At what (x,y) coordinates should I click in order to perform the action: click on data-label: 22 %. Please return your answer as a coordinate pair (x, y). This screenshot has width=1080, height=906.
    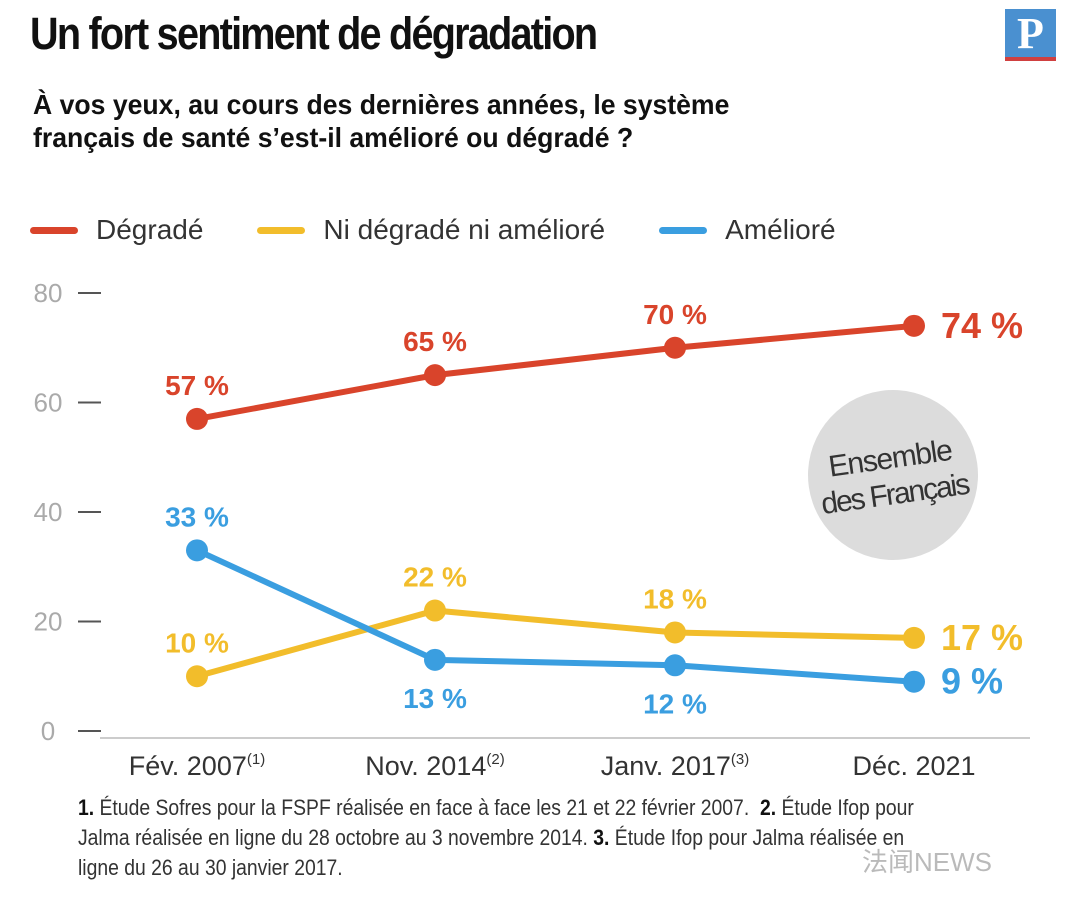
    Looking at the image, I should click on (435, 577).